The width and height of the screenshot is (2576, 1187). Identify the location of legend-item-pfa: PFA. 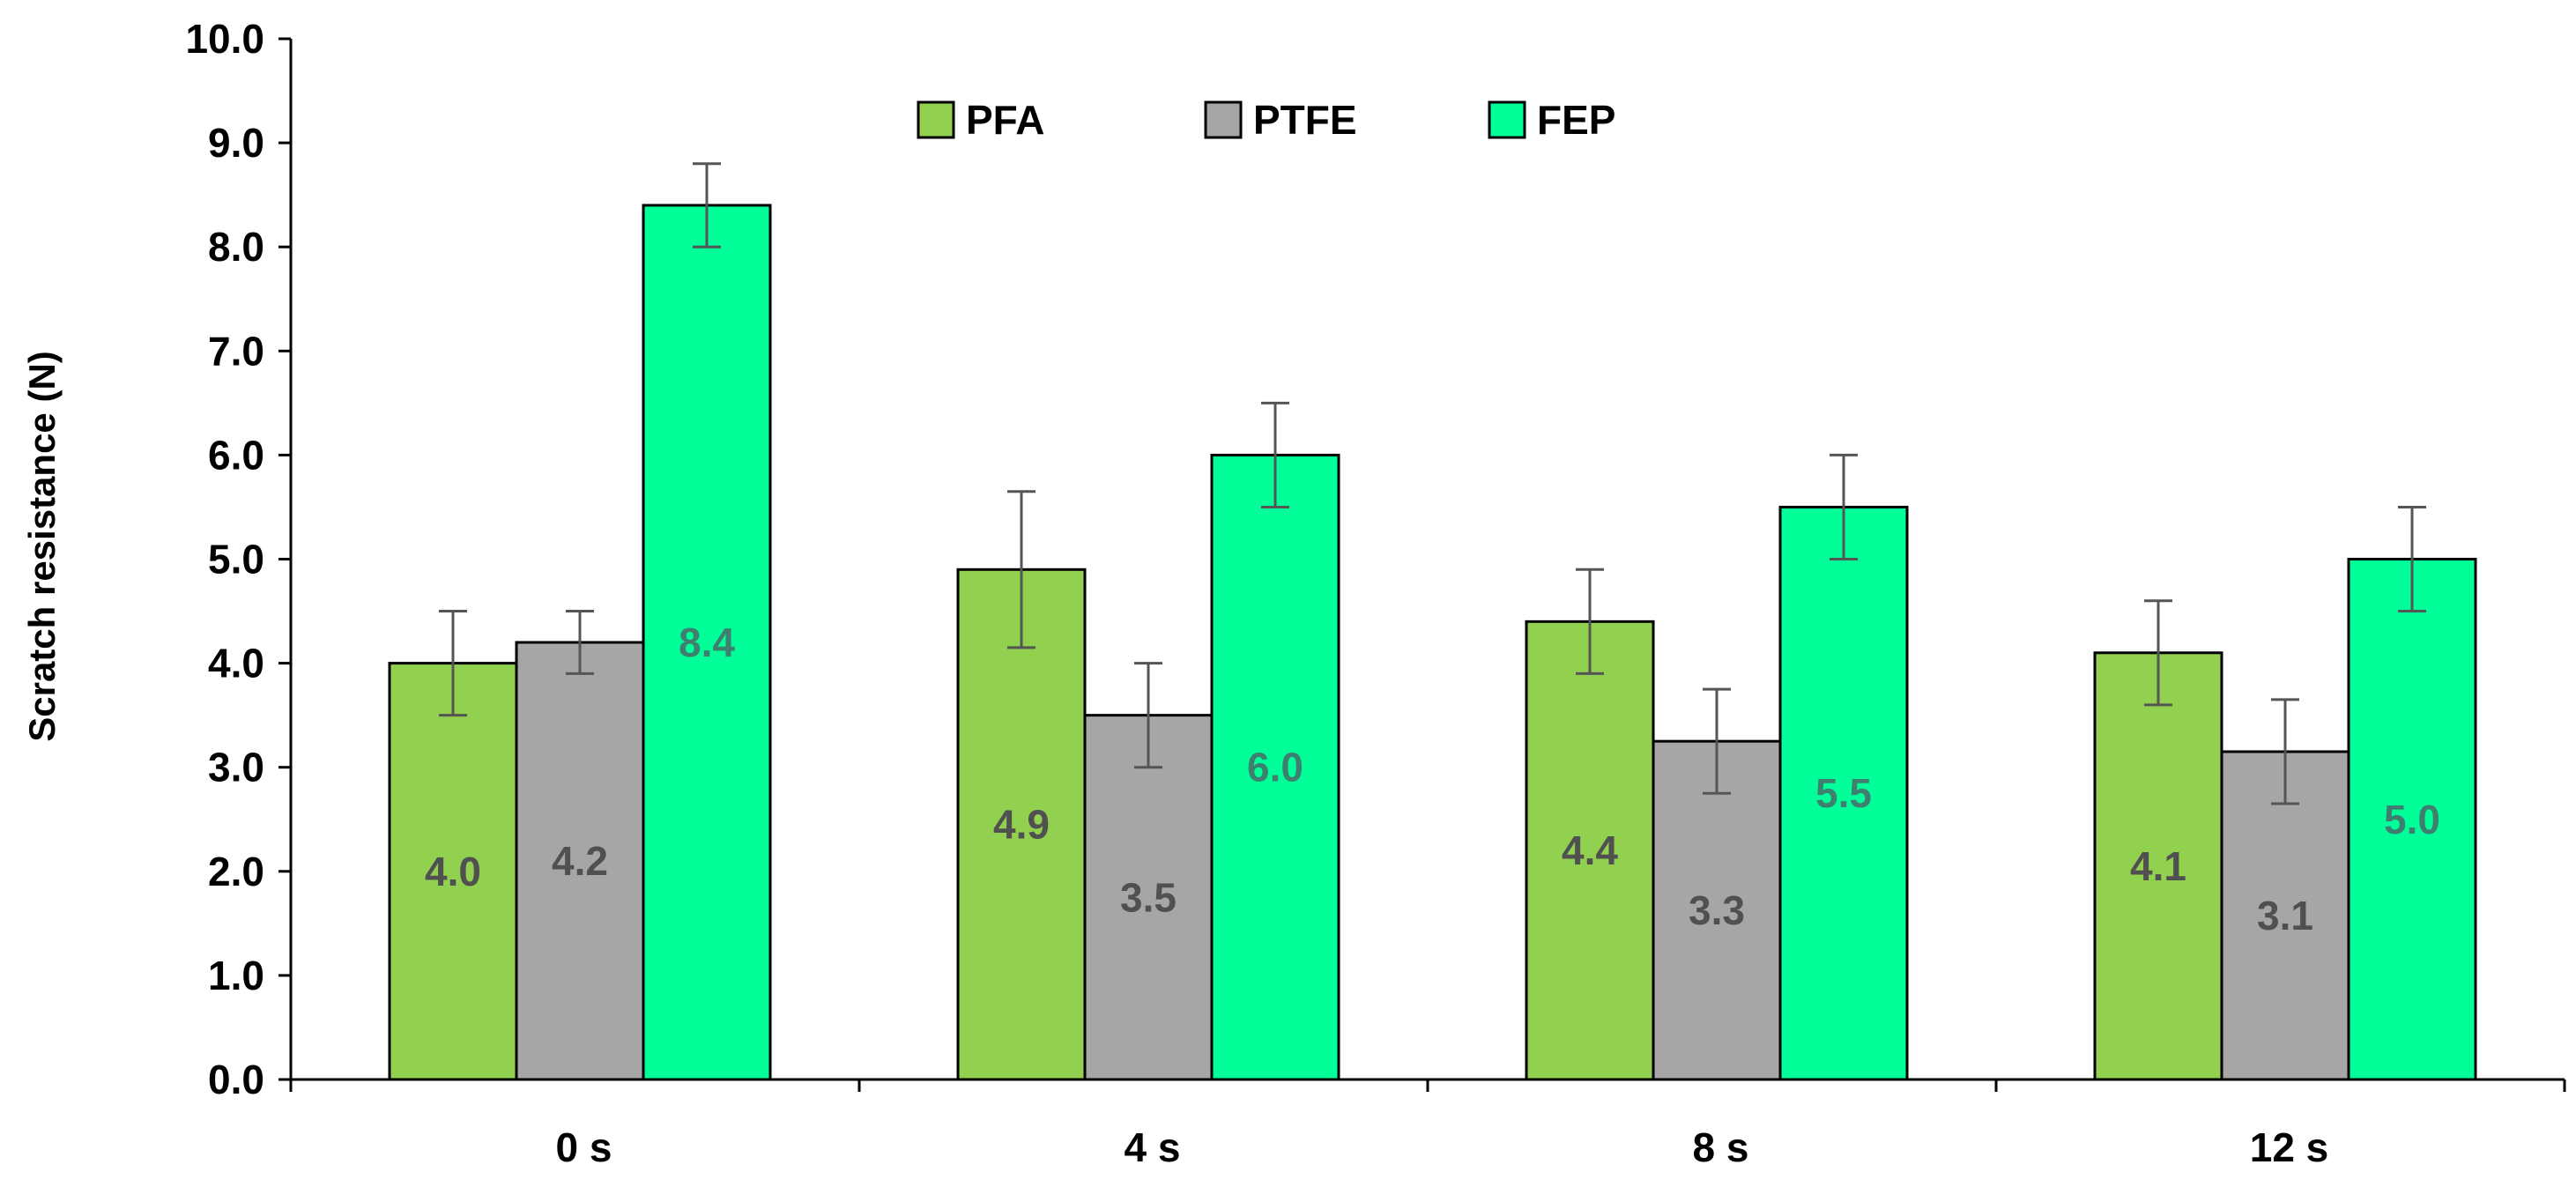
(980, 120).